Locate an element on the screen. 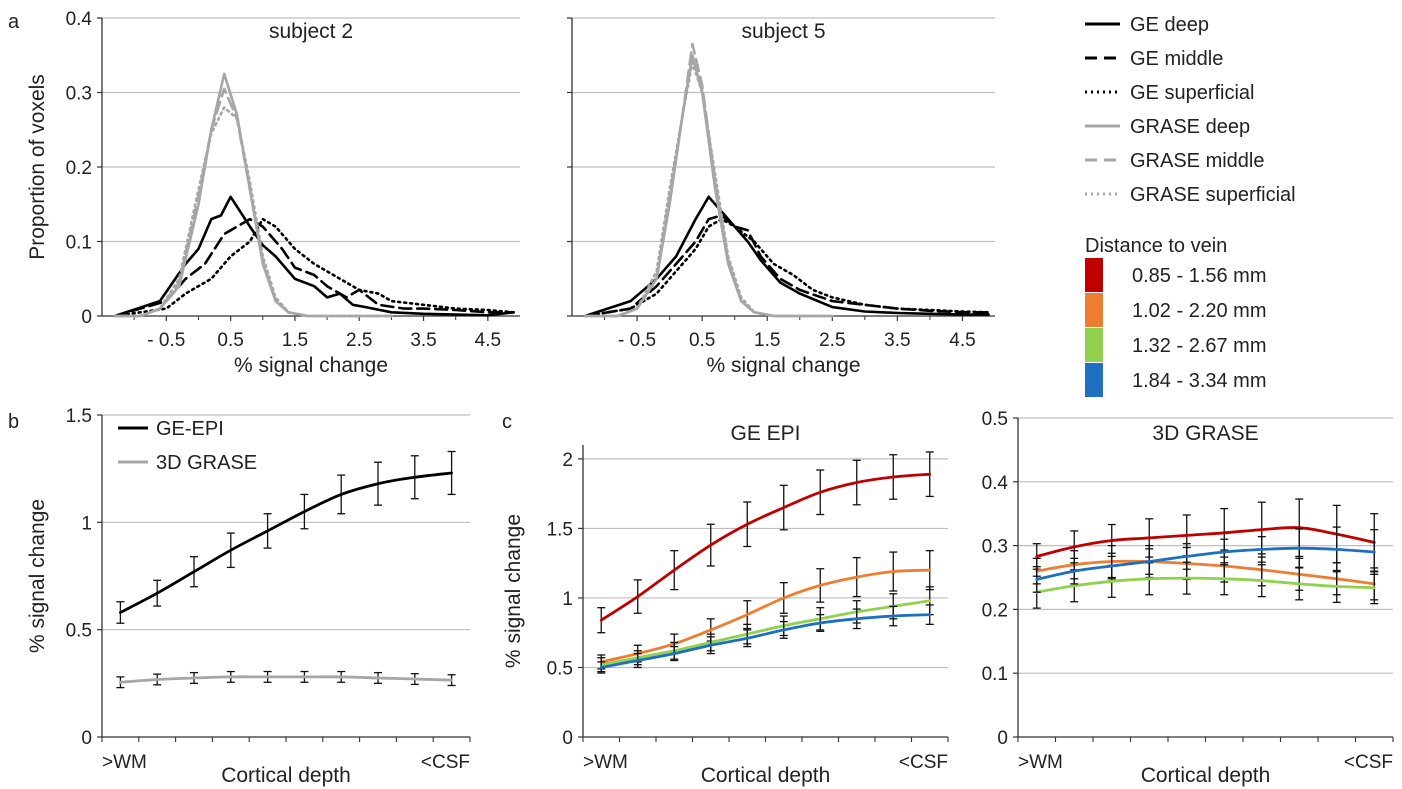  series-line-1-32-2-67-mm is located at coordinates (1205, 585).